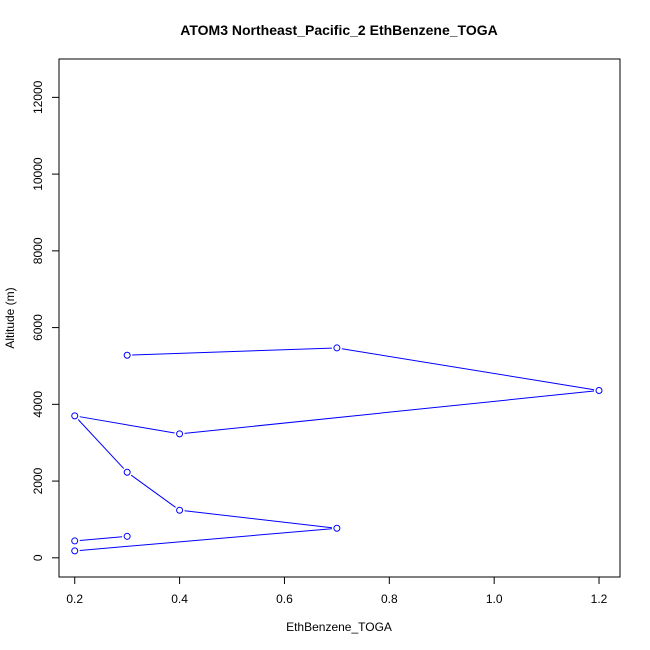 The height and width of the screenshot is (650, 650). What do you see at coordinates (389, 599) in the screenshot?
I see `x-tick-label: 0.8` at bounding box center [389, 599].